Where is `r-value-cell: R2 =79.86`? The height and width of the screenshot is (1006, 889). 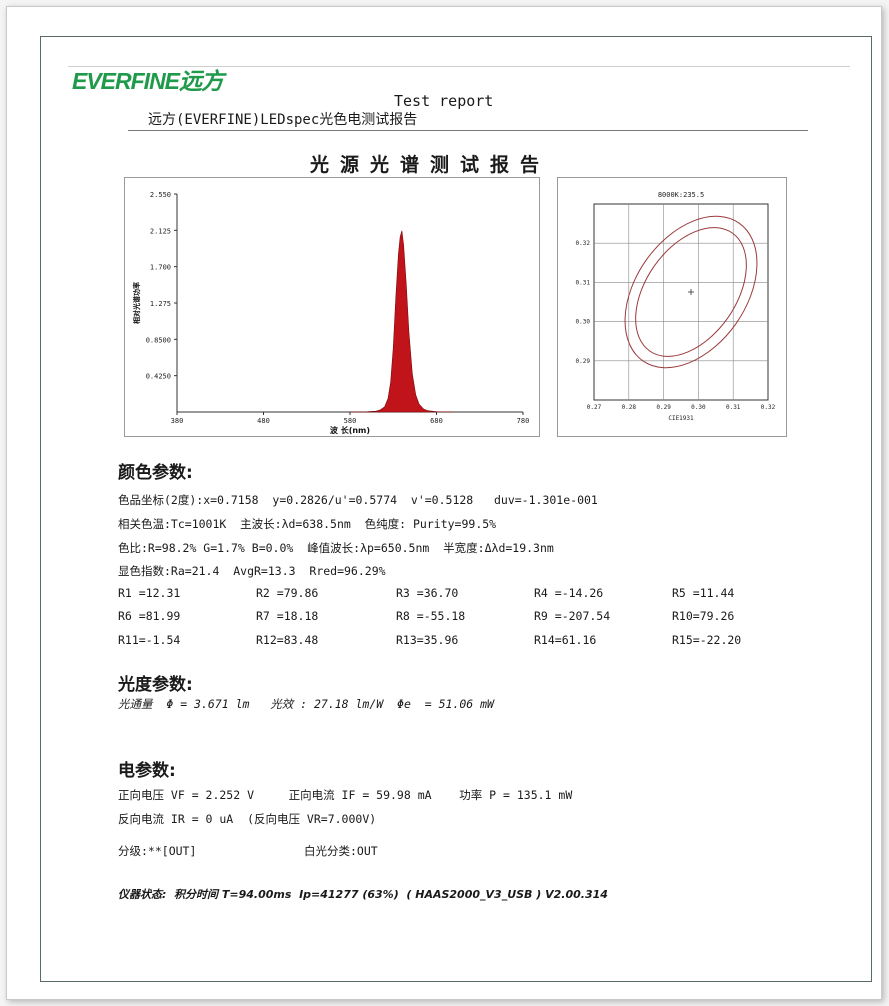
r-value-cell: R2 =79.86 is located at coordinates (287, 593).